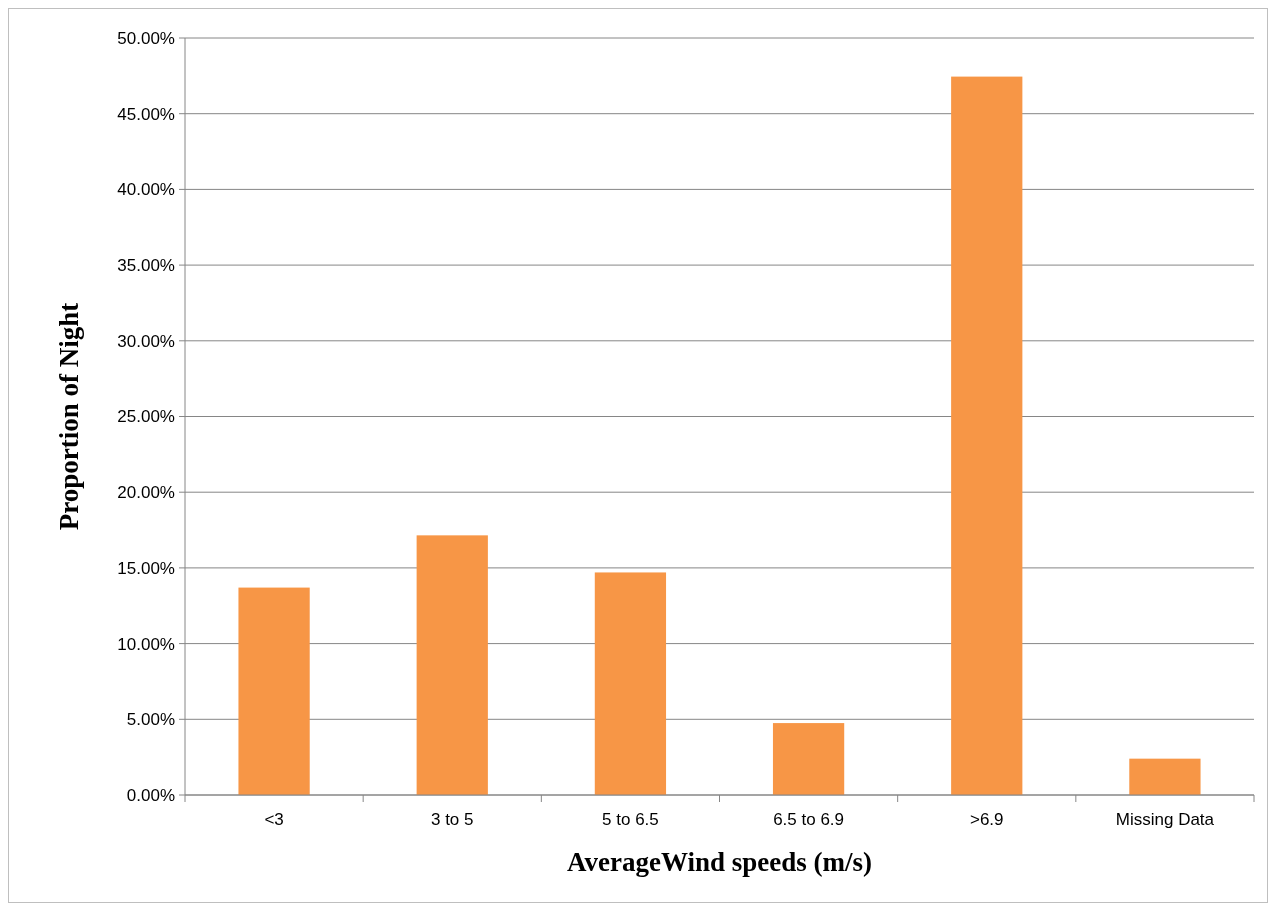 The width and height of the screenshot is (1276, 913). What do you see at coordinates (146, 114) in the screenshot?
I see `y-tick-label: 45.00%` at bounding box center [146, 114].